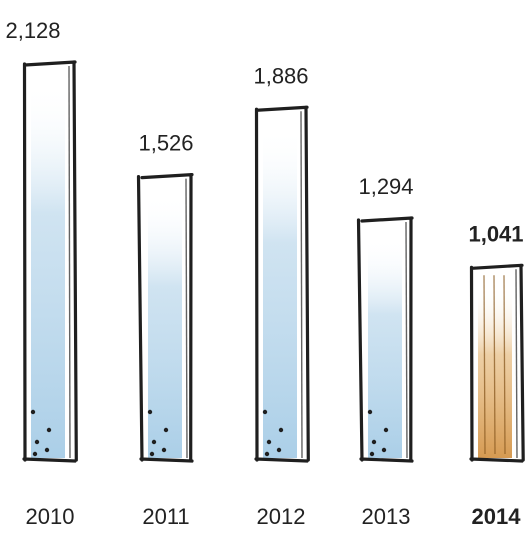 Image resolution: width=531 pixels, height=536 pixels. I want to click on bar-2010, so click(50, 261).